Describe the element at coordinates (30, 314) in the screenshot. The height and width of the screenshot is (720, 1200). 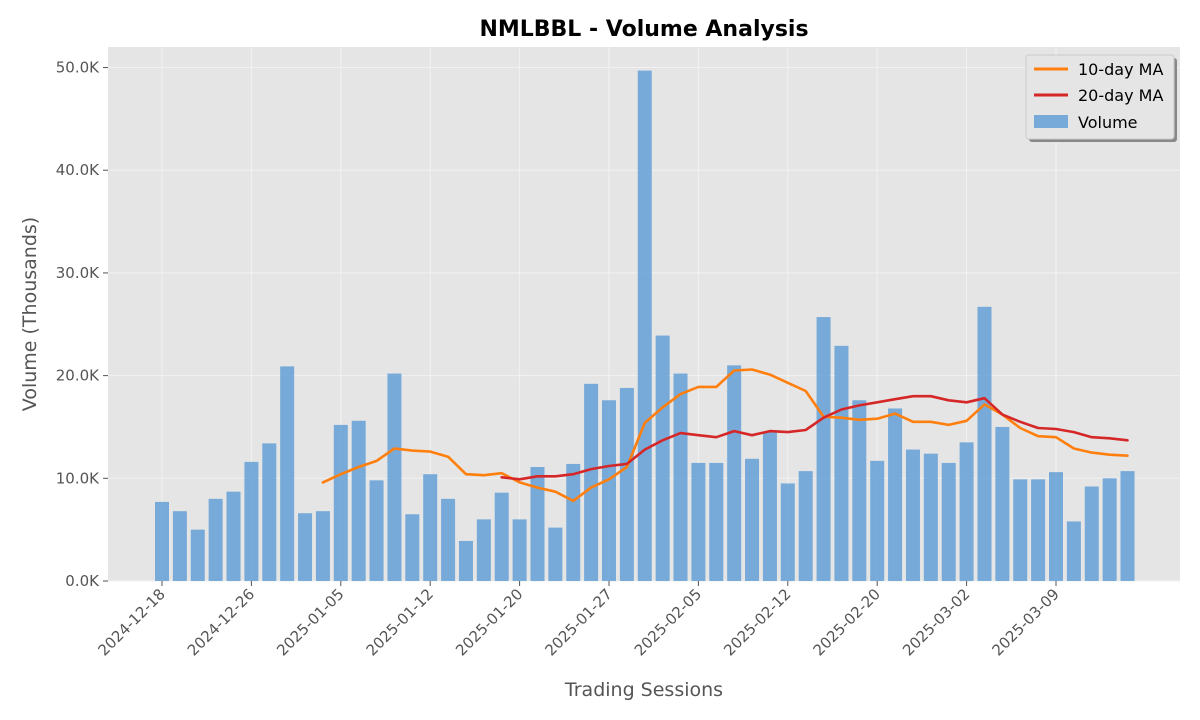
I see `y-axis-label: Volume (Thousands)` at that location.